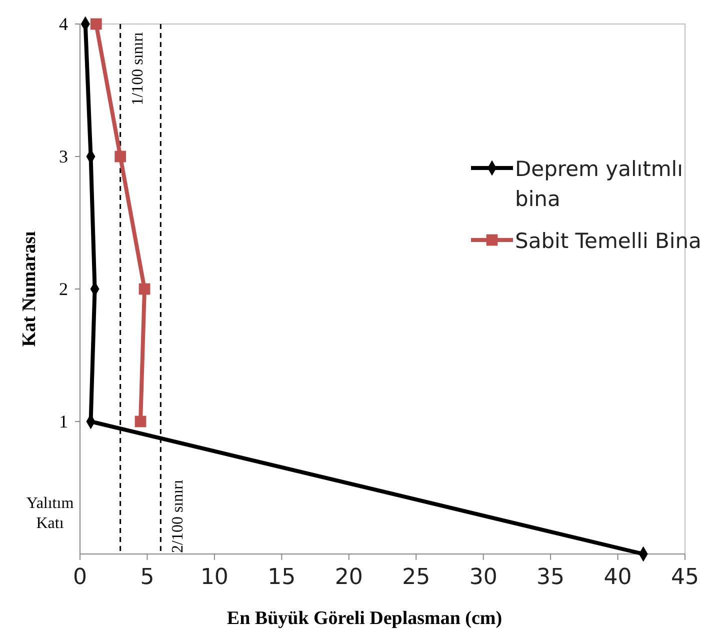  I want to click on ref-line-label: 2/100 sınırı, so click(178, 516).